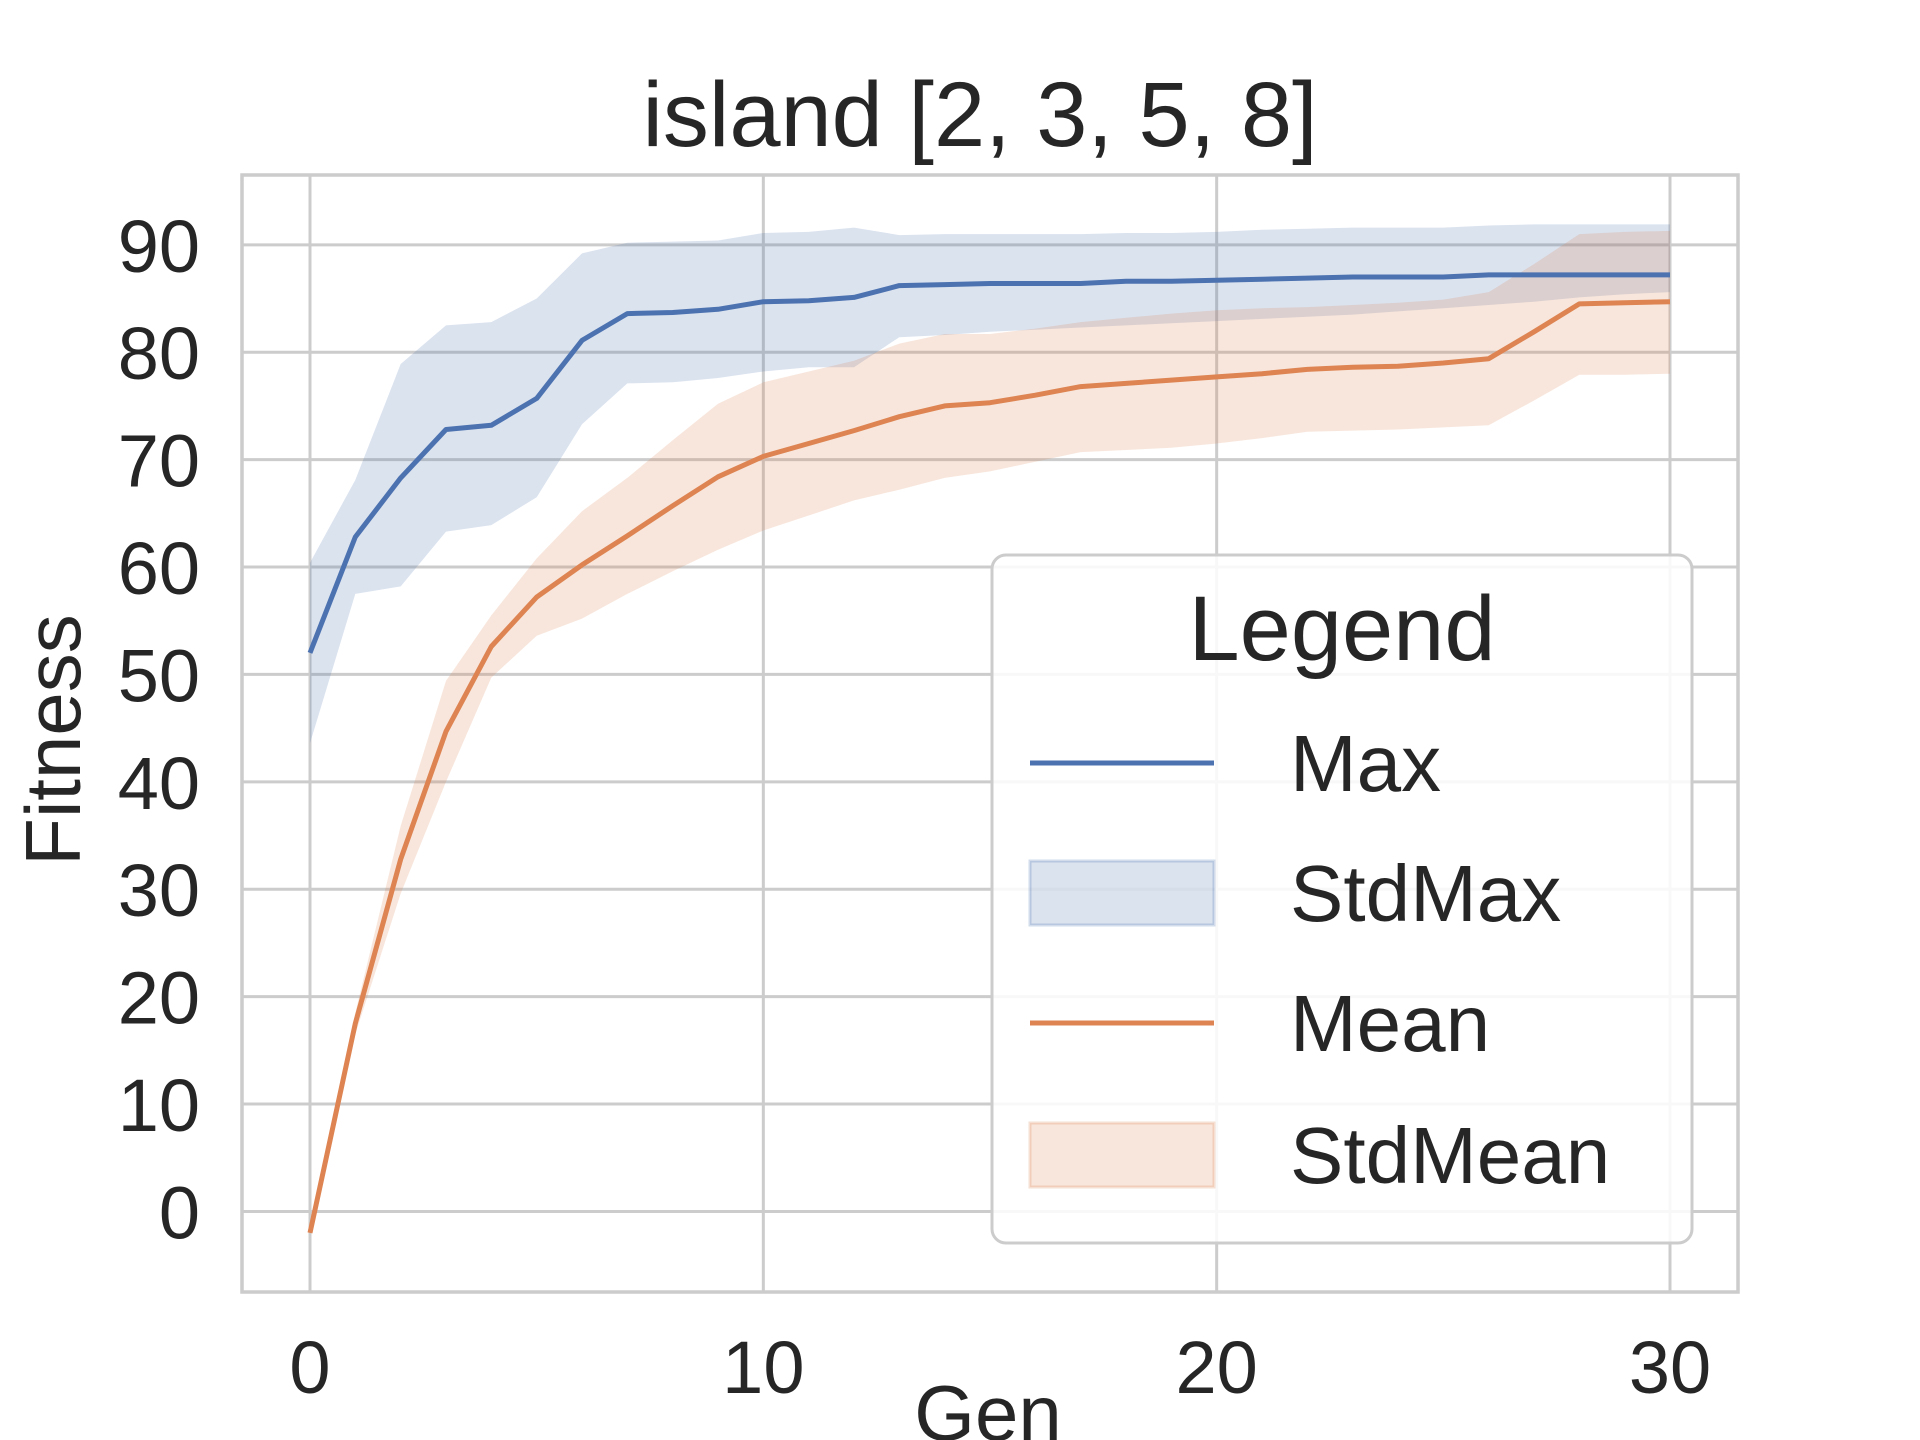 Image resolution: width=1920 pixels, height=1440 pixels. What do you see at coordinates (159, 353) in the screenshot?
I see `y-tick-label: 80` at bounding box center [159, 353].